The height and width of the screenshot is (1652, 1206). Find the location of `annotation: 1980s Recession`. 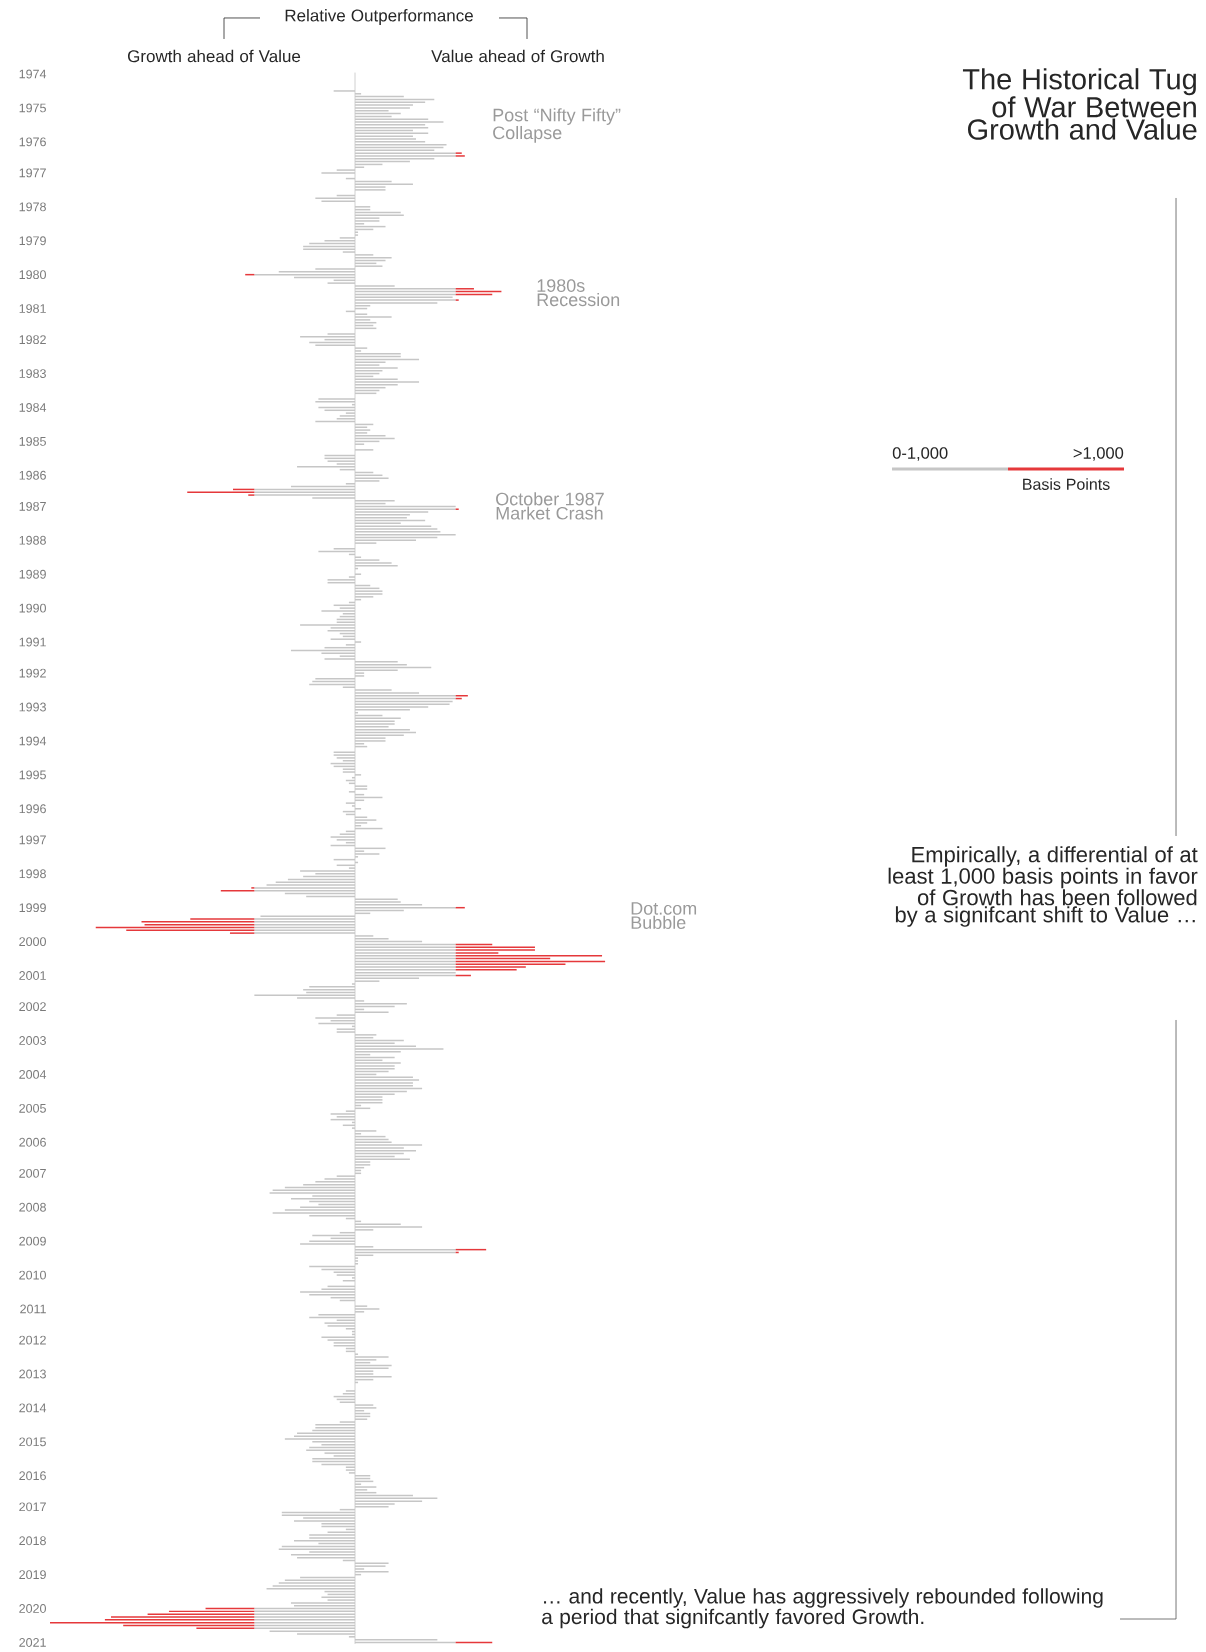

annotation: 1980s Recession is located at coordinates (578, 293).